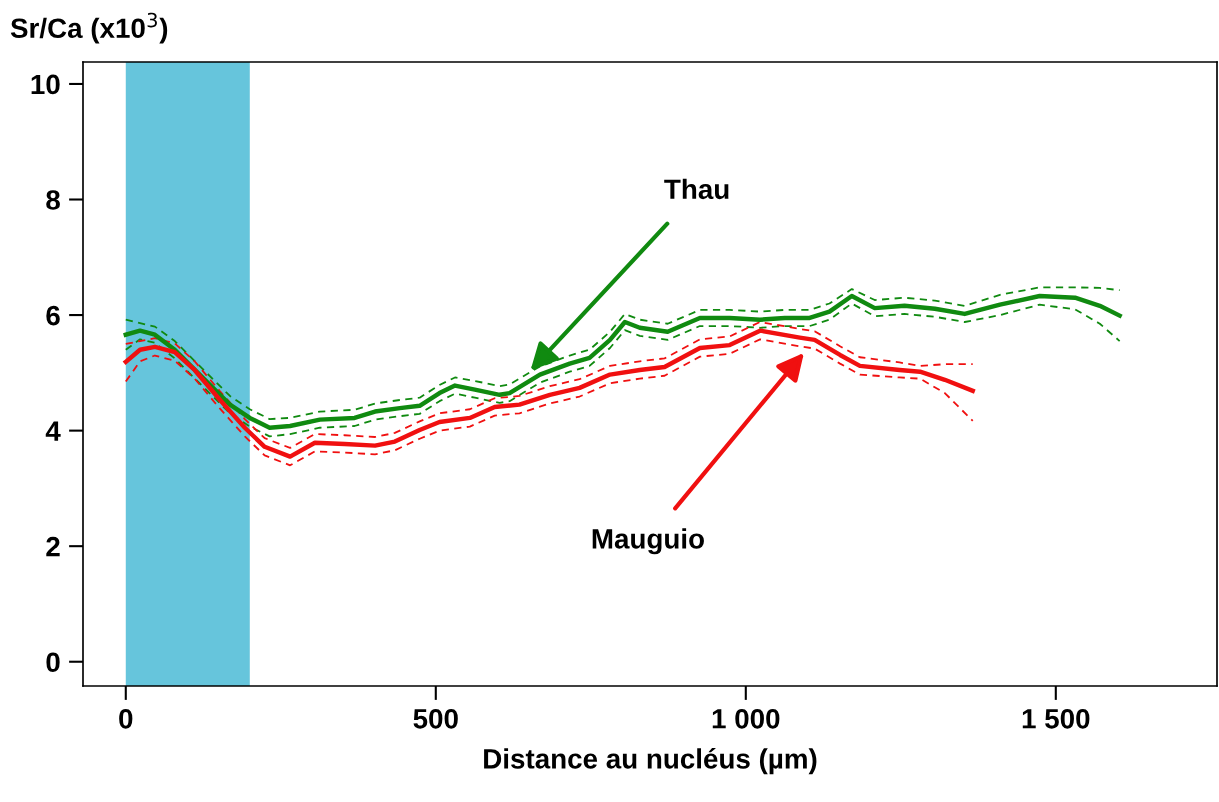  Describe the element at coordinates (650, 761) in the screenshot. I see `x-axis-title: Distance au nucléus (µm)` at that location.